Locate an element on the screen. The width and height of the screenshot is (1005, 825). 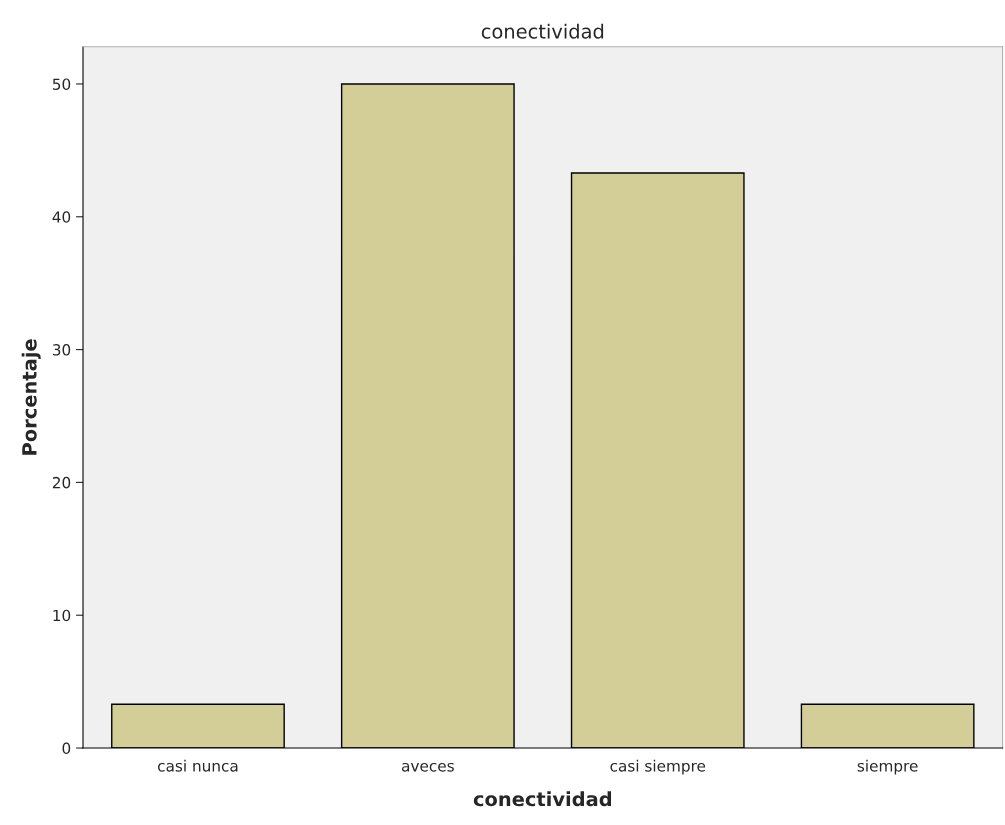
x-tick-label: siempre is located at coordinates (887, 767).